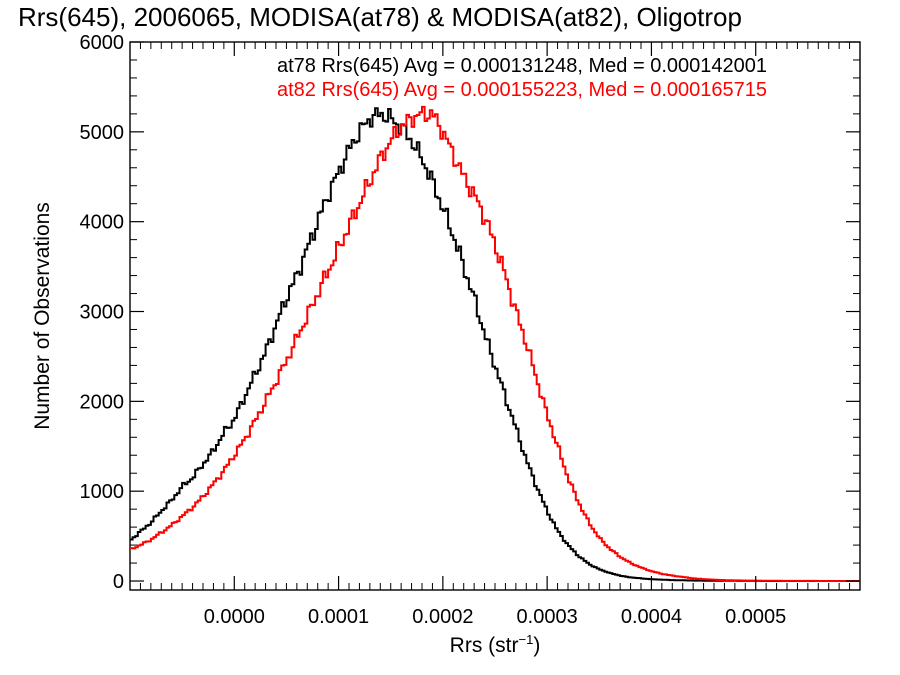 The width and height of the screenshot is (900, 675). Describe the element at coordinates (484, 645) in the screenshot. I see `x-axis-label-main: Rrs (str` at that location.